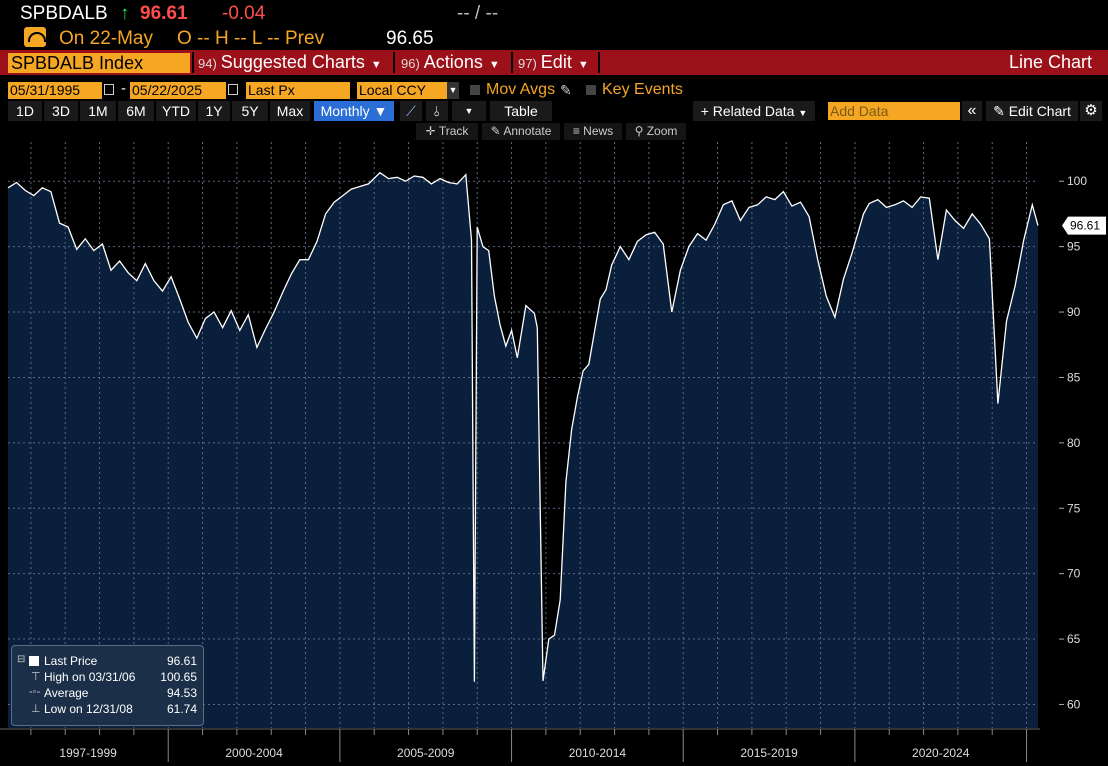 Image resolution: width=1108 pixels, height=766 pixels. What do you see at coordinates (591, 90) in the screenshot?
I see `key-events-checkbox` at bounding box center [591, 90].